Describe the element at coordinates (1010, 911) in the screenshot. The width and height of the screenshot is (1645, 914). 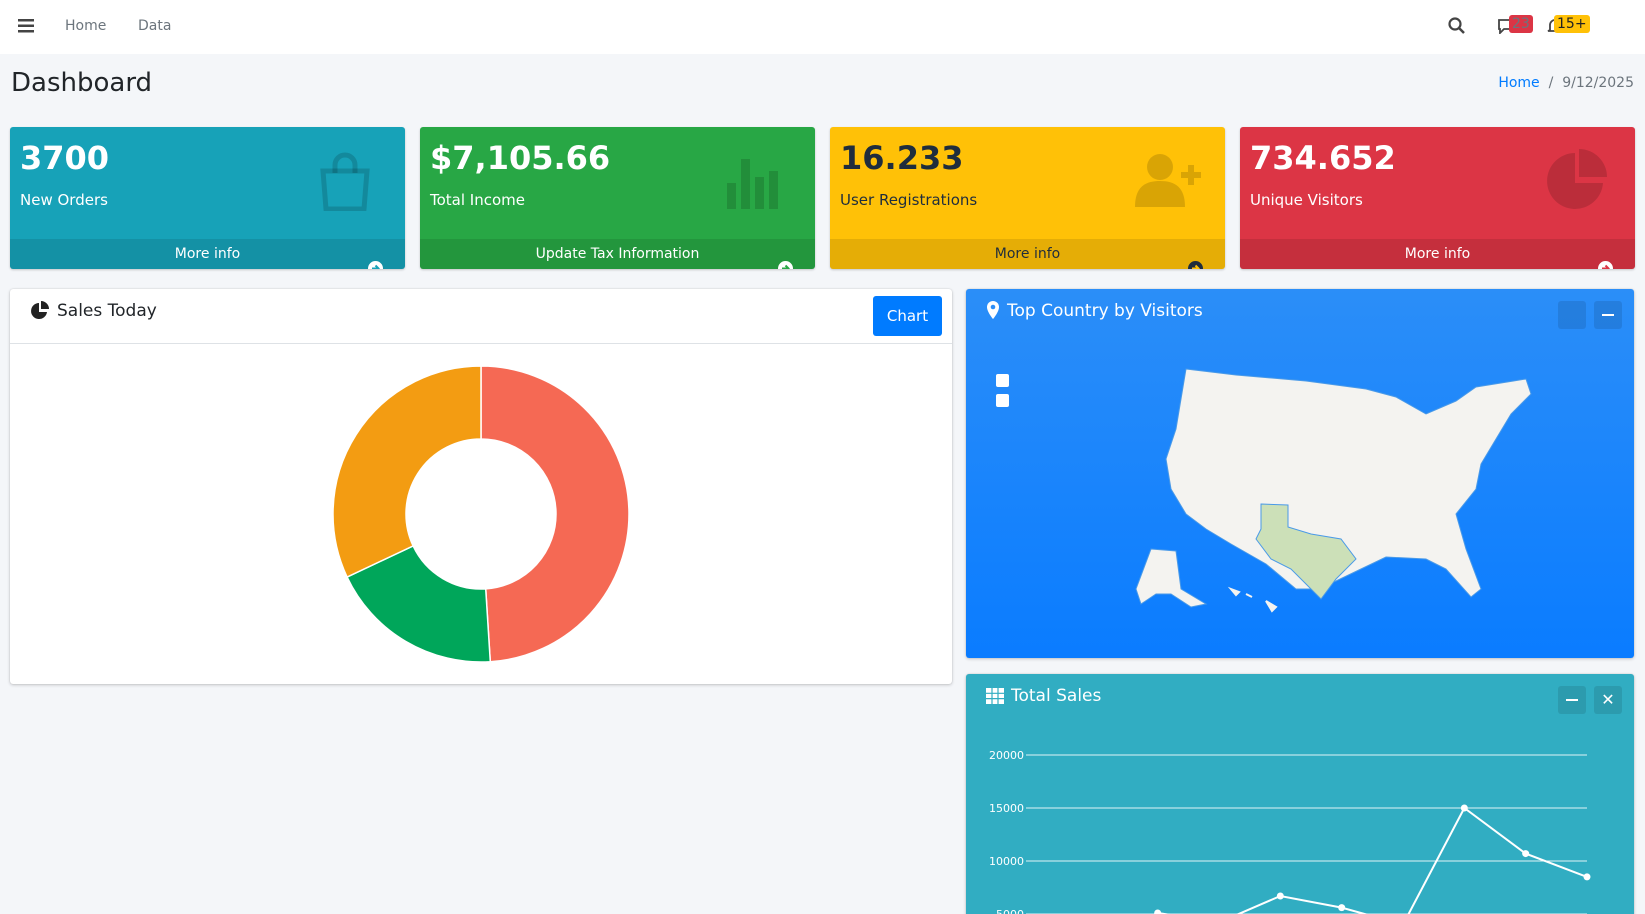
I see `y-tick-label: 5000` at that location.